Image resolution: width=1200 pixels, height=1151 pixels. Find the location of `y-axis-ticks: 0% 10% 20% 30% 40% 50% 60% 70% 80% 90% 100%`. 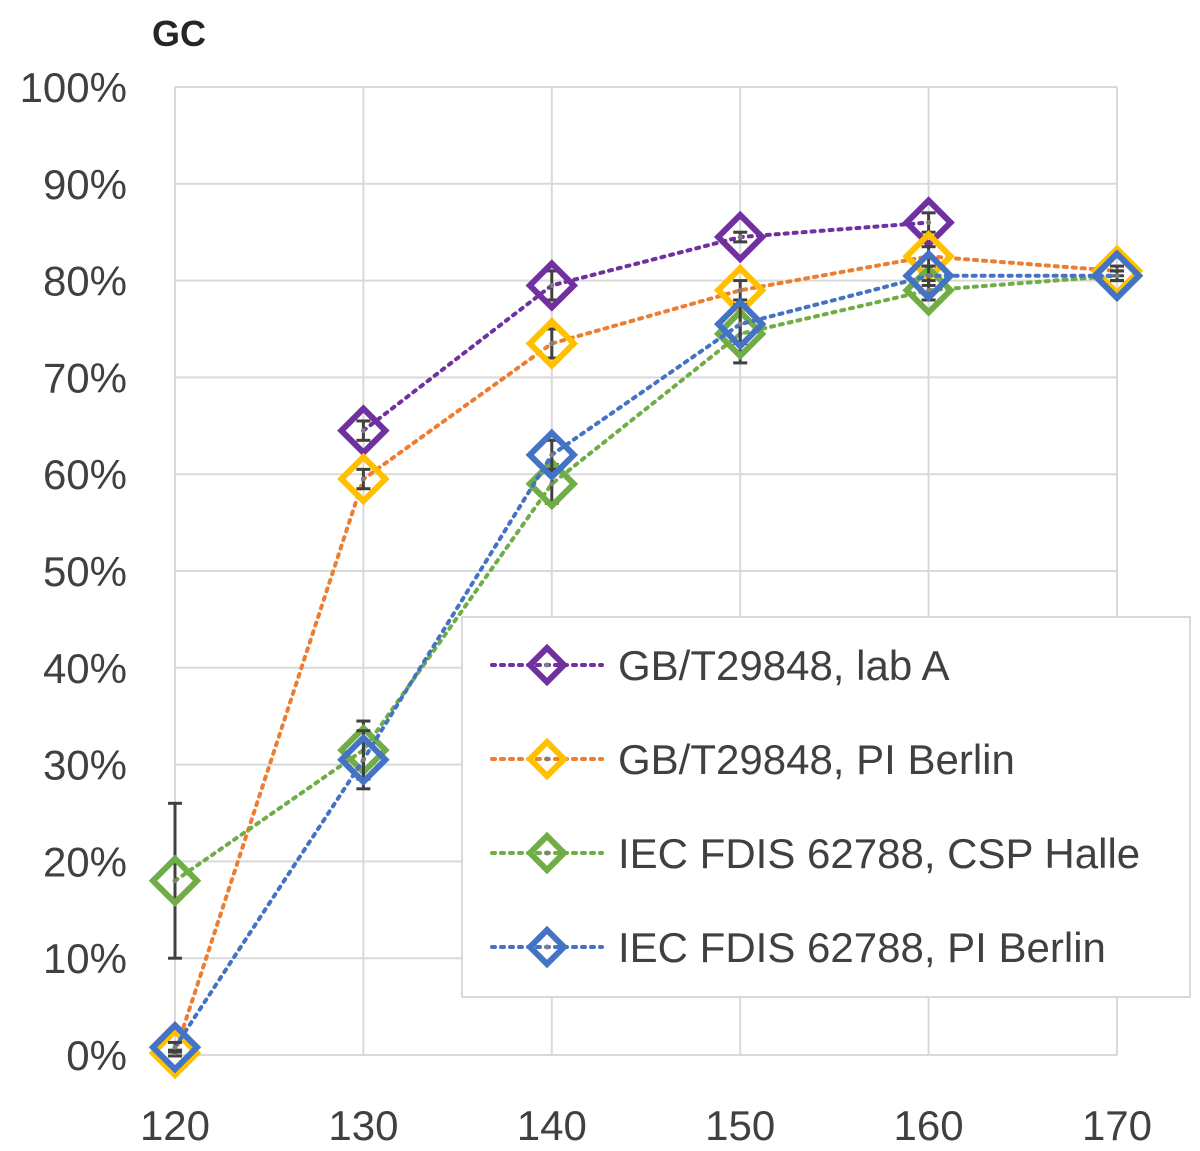

y-axis-ticks: 0% 10% 20% 30% 40% 50% 60% 70% 80% 90% 100% is located at coordinates (73, 571).